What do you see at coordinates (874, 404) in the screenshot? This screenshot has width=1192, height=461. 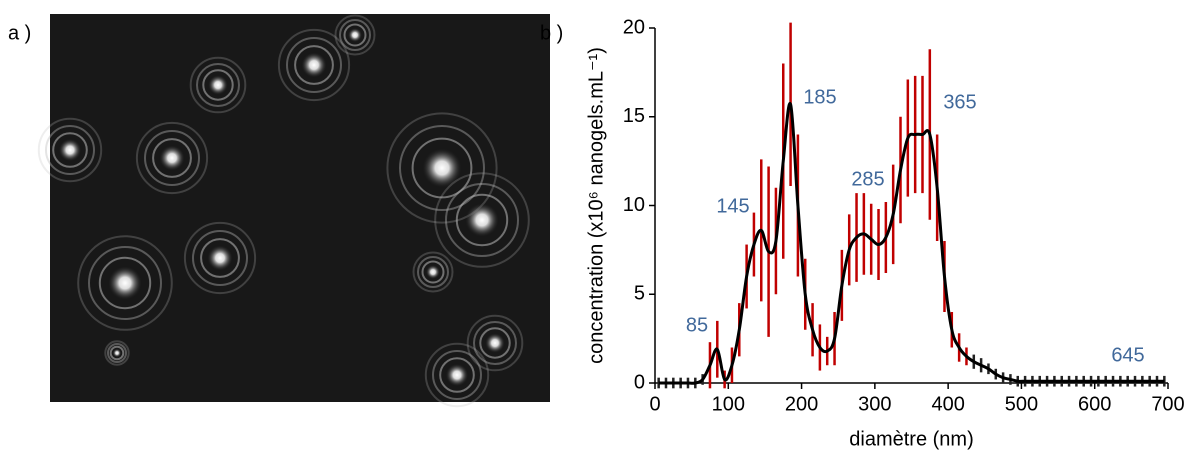 I see `x-tick-label: 300` at bounding box center [874, 404].